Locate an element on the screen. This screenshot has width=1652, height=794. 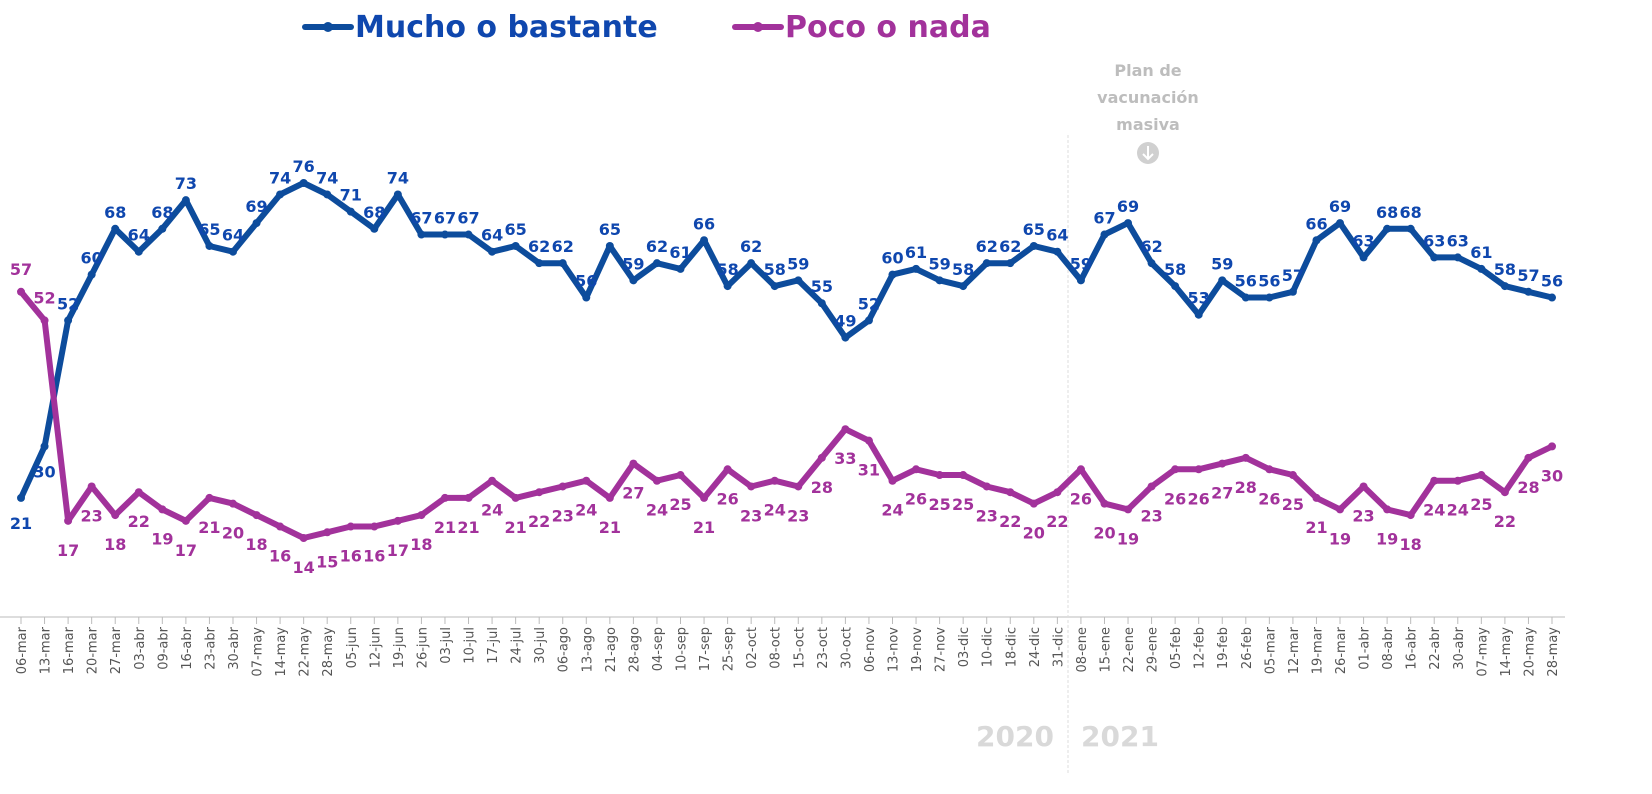
x-tick-label: 12-jun is located at coordinates (375, 647).